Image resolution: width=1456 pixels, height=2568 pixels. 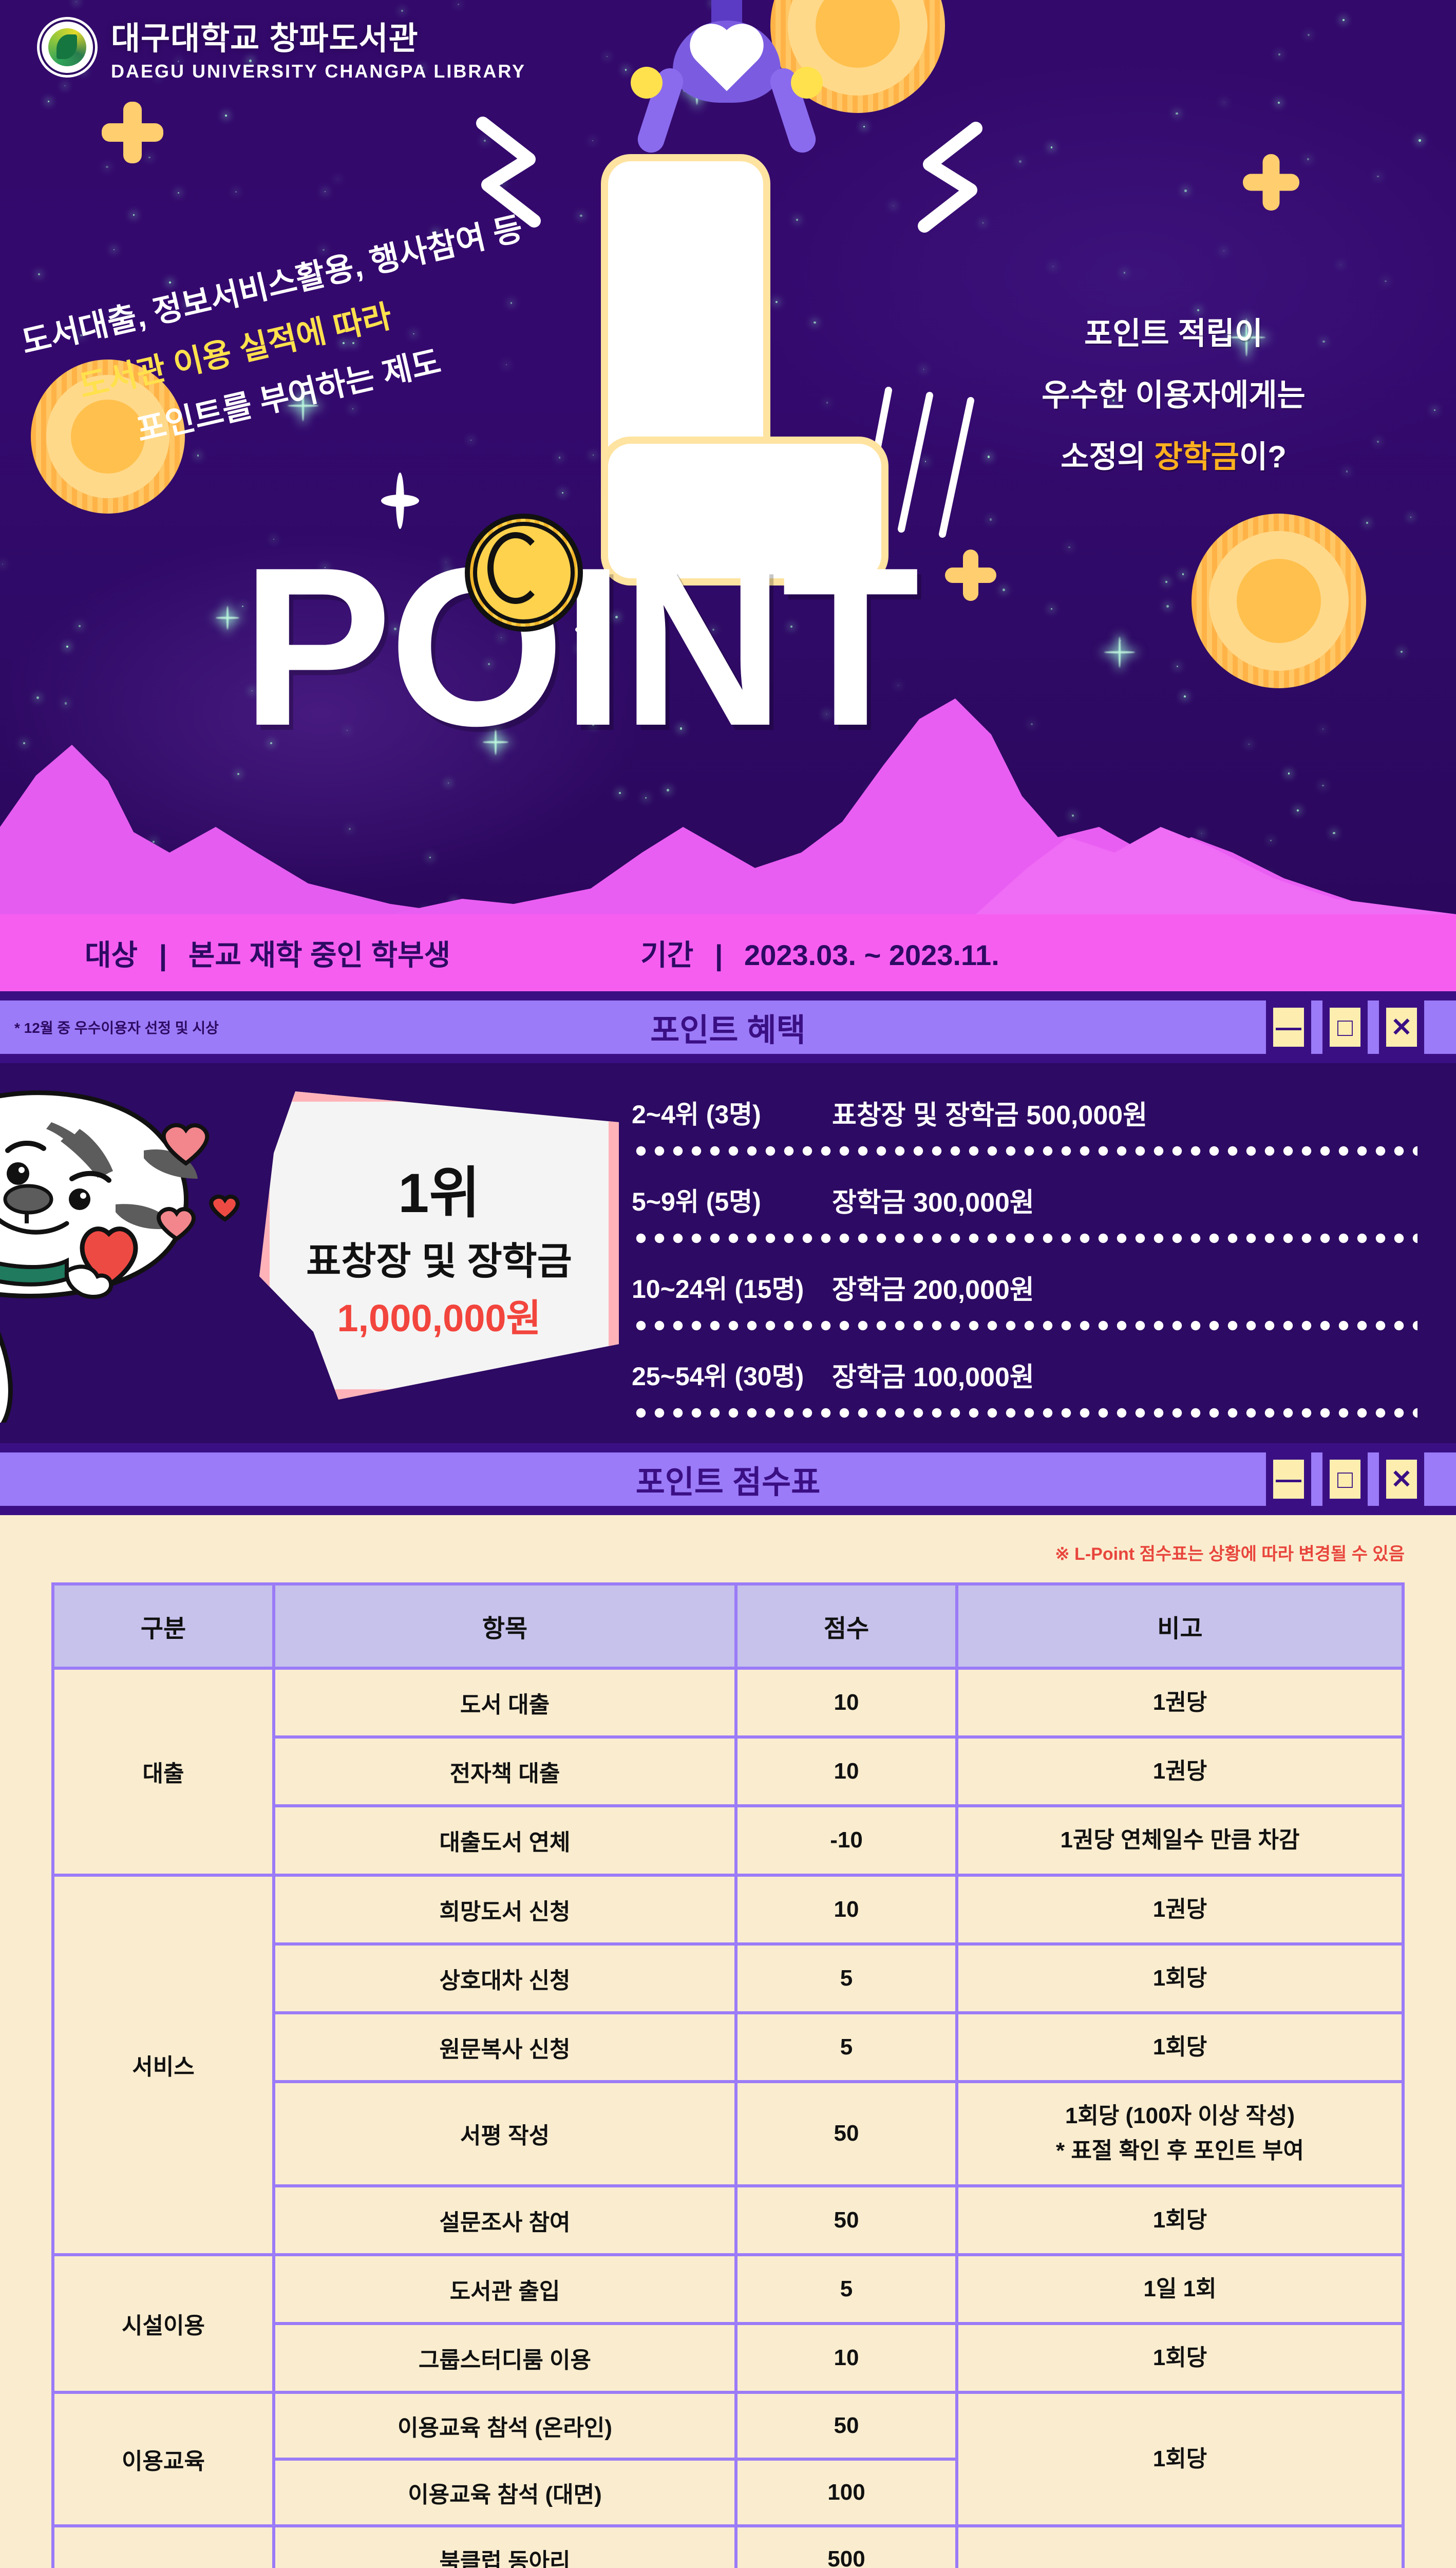 What do you see at coordinates (718, 1376) in the screenshot?
I see `prize-rank: 25~54위 (30명)` at bounding box center [718, 1376].